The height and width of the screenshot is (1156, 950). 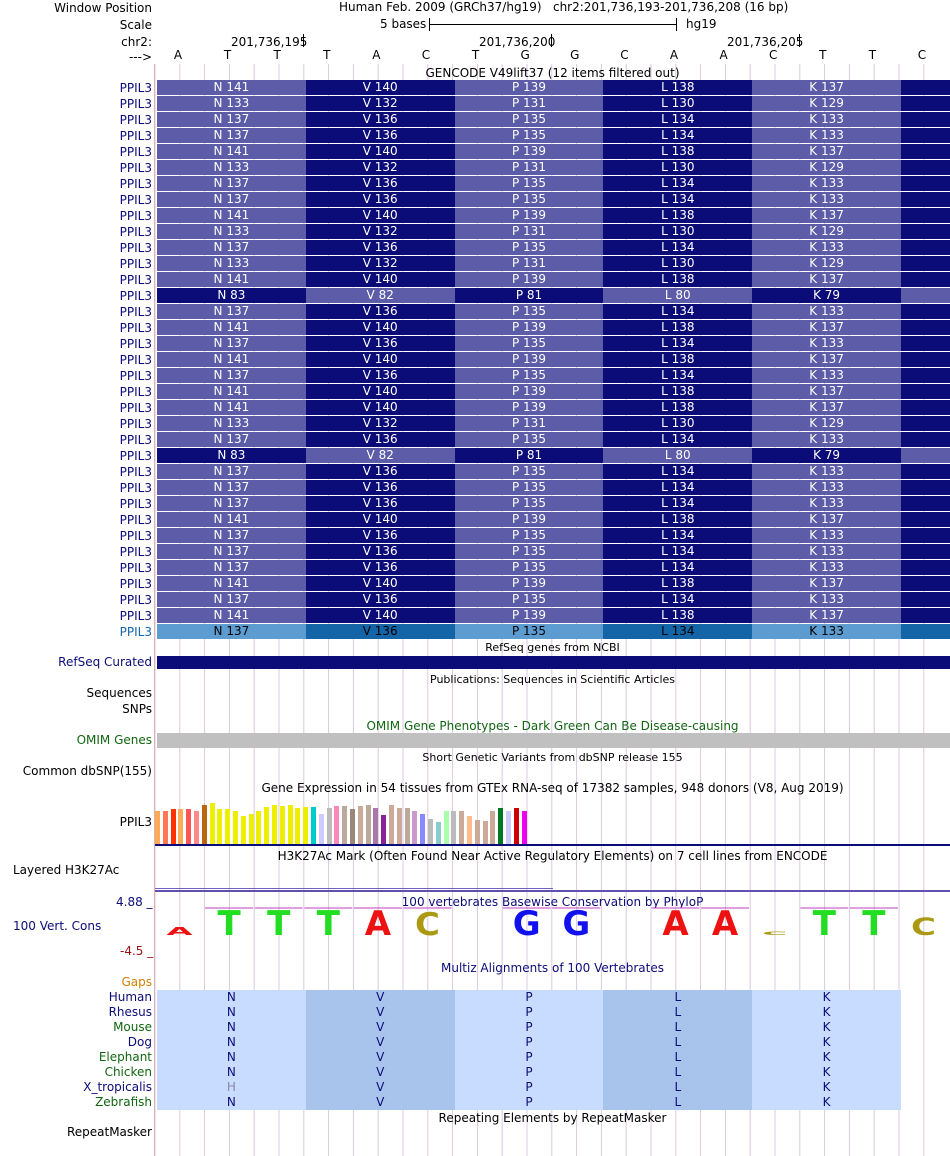 What do you see at coordinates (125, 1057) in the screenshot?
I see `multiz-species-label: Elephant` at bounding box center [125, 1057].